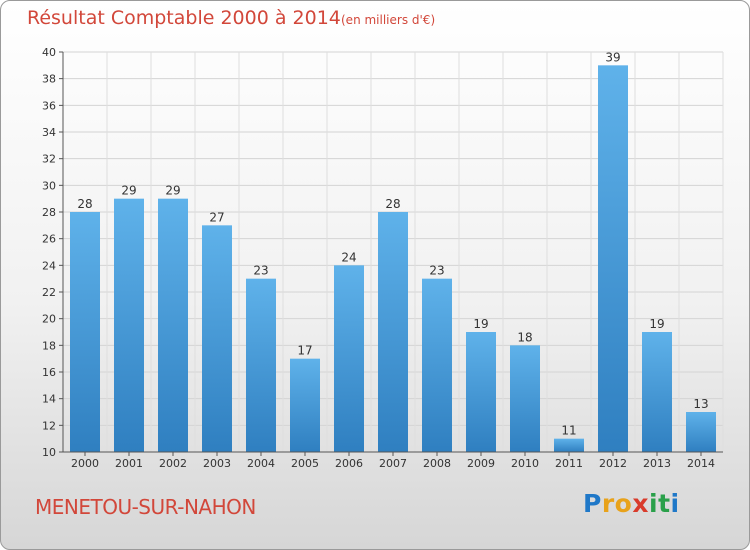 The image size is (750, 550). I want to click on x-tick-label: 2002, so click(173, 463).